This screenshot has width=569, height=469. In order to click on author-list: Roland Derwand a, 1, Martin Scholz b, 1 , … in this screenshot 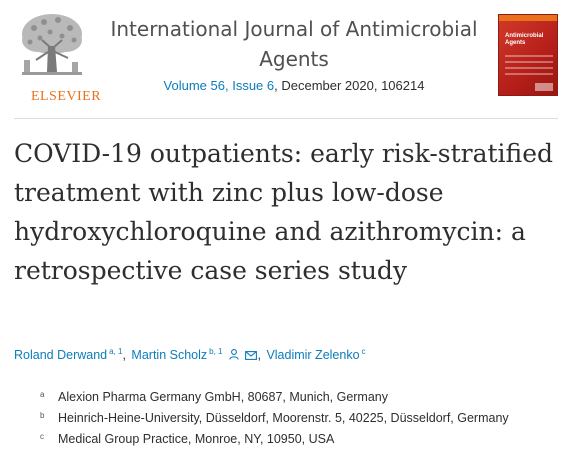, I will do `click(190, 355)`.